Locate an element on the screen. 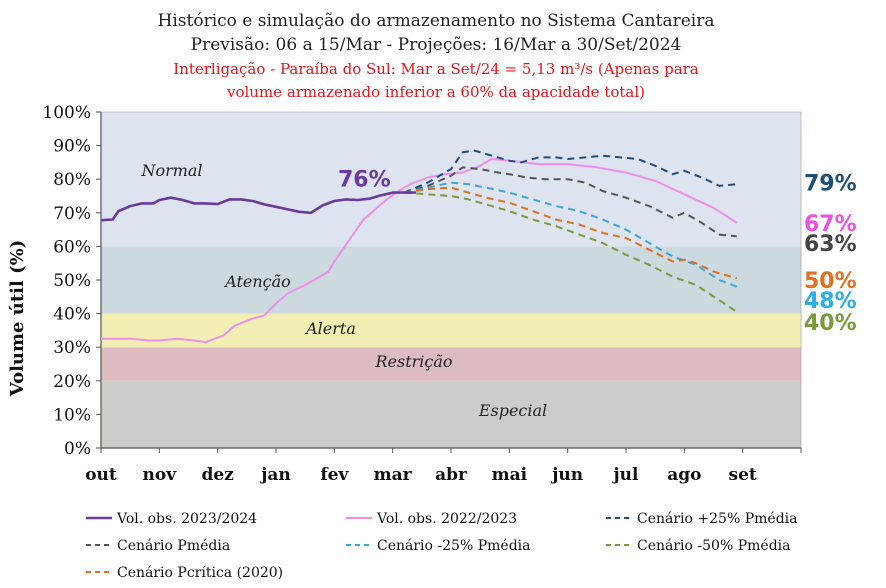 This screenshot has width=886, height=588. x-tick-label: dez is located at coordinates (217, 475).